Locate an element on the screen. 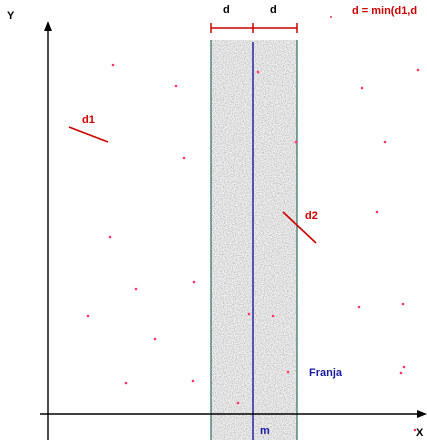 The image size is (427, 440). d1-label: d1 is located at coordinates (88, 120).